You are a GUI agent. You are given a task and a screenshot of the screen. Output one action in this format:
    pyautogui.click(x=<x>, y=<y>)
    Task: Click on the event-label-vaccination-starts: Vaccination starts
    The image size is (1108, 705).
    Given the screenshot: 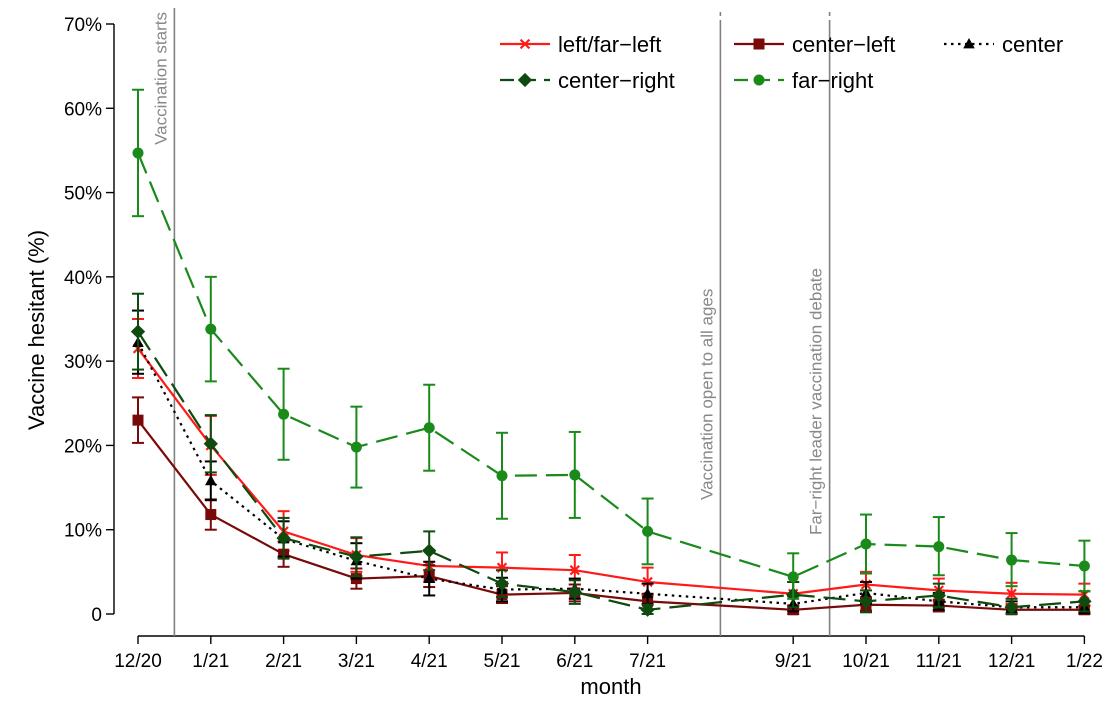 What is the action you would take?
    pyautogui.click(x=160, y=78)
    